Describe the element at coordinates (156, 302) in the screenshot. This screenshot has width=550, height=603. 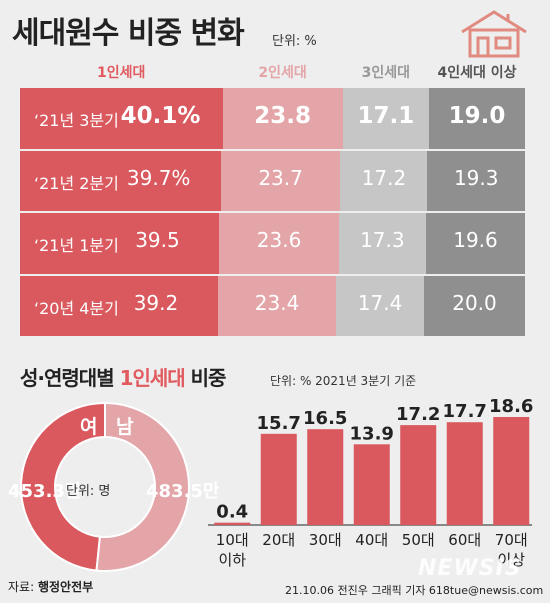
I see `data-label: 39.2` at that location.